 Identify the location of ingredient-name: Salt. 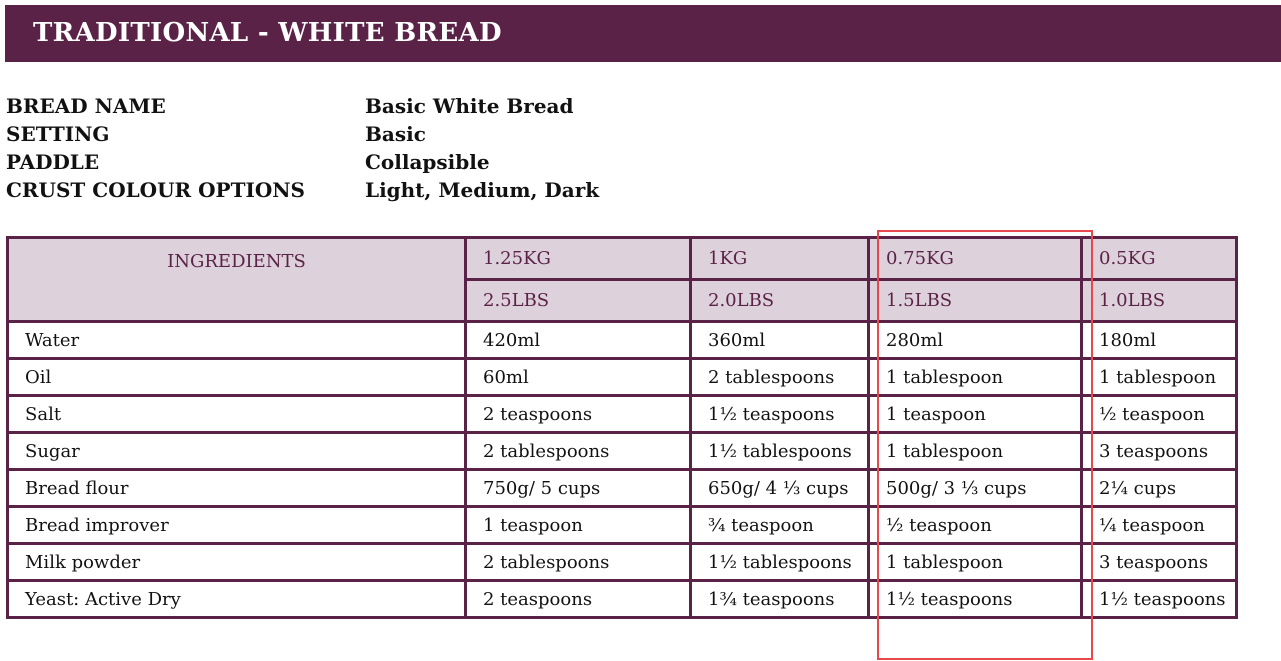
(236, 414).